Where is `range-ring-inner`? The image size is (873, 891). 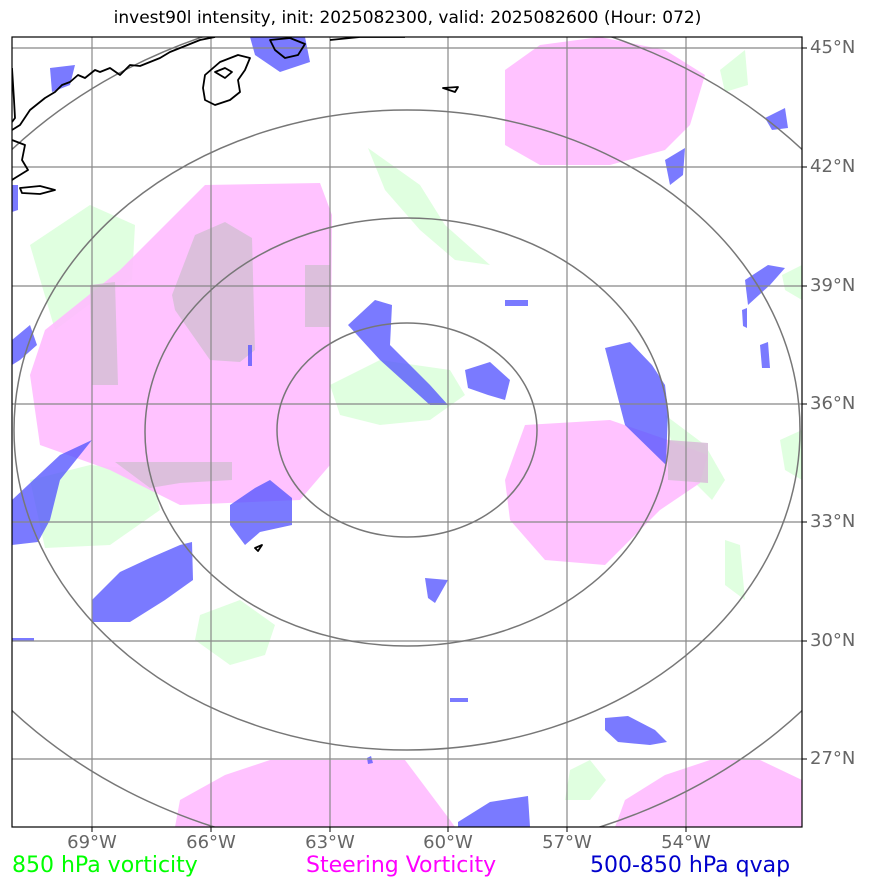 range-ring-inner is located at coordinates (407, 430).